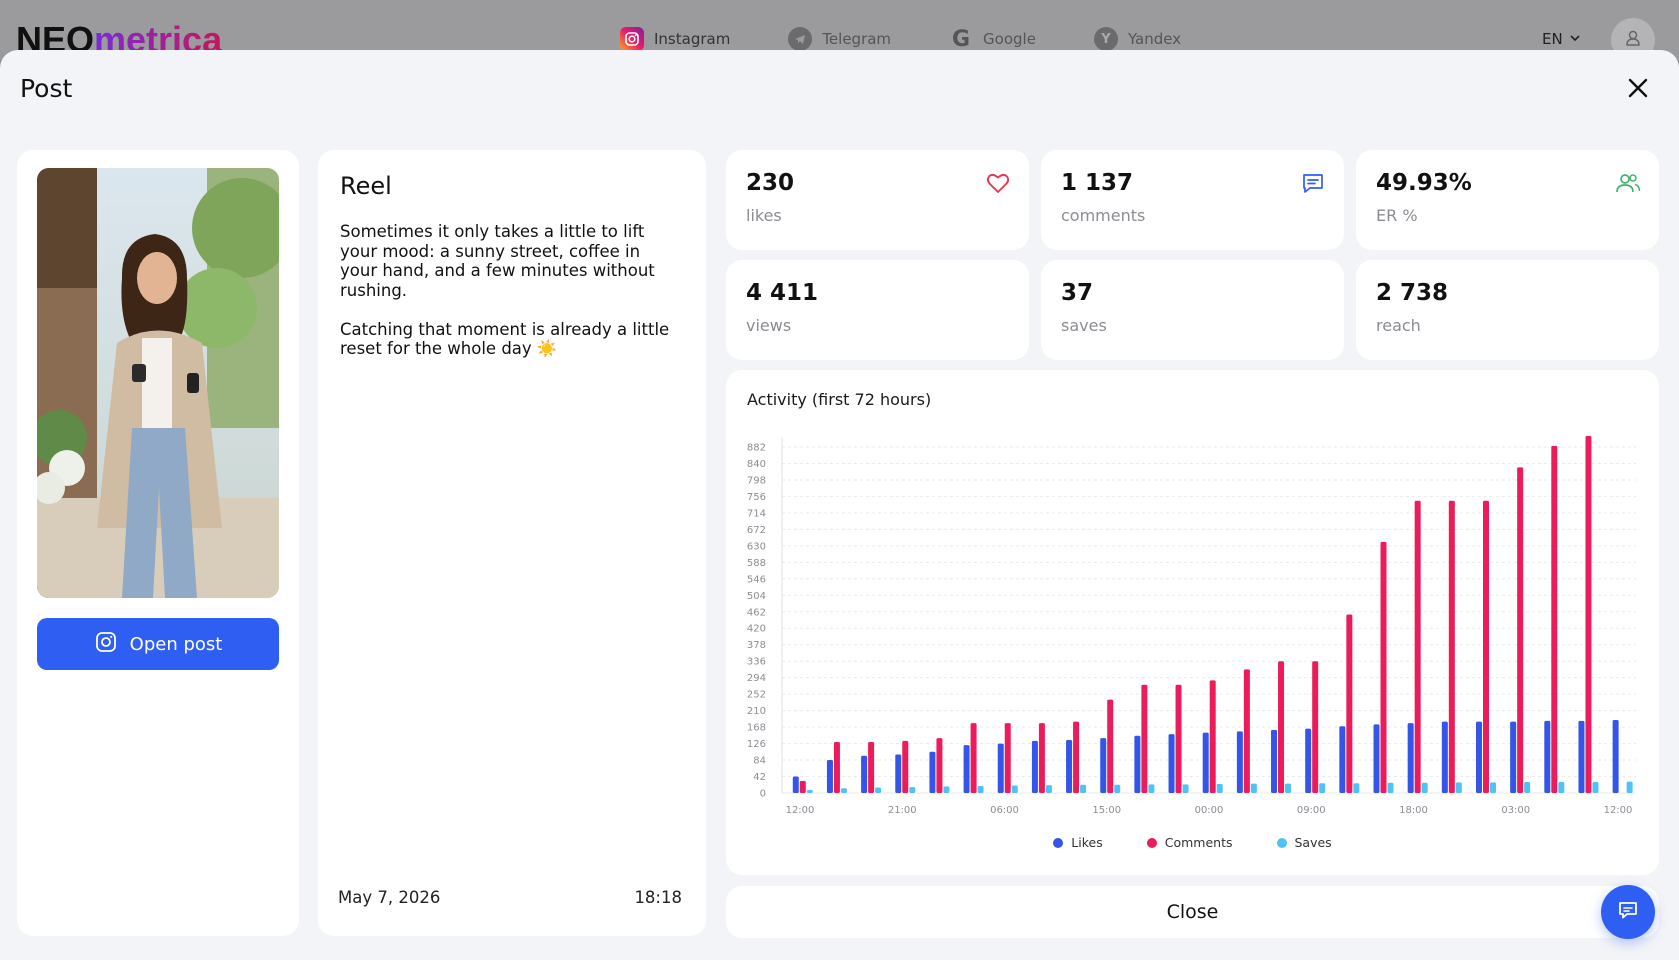 This screenshot has height=960, width=1679. I want to click on nav-item-yandex: Y Yandex, so click(1137, 39).